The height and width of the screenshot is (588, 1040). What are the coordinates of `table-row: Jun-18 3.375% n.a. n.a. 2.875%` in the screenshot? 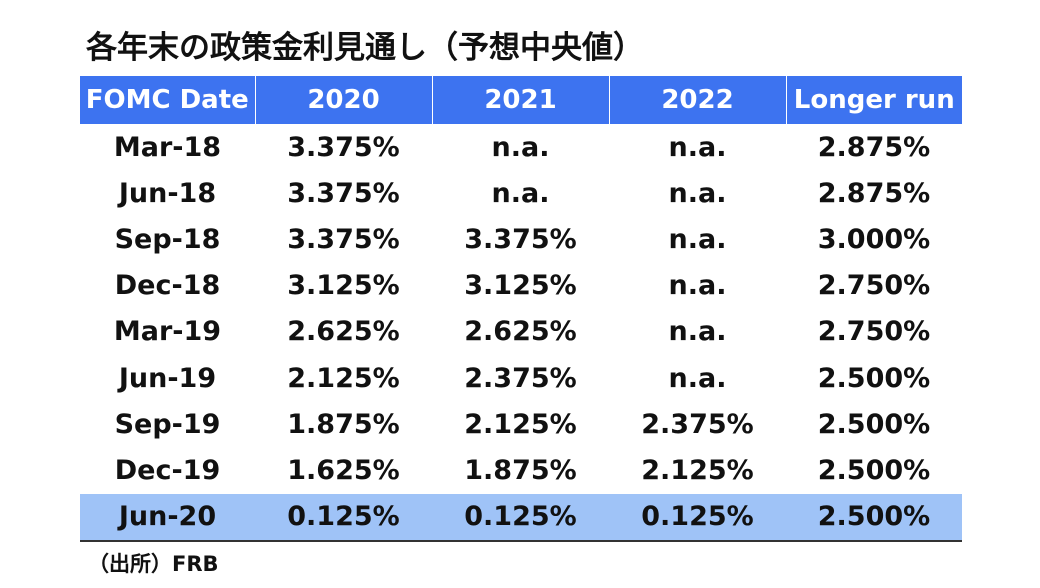 It's located at (521, 193).